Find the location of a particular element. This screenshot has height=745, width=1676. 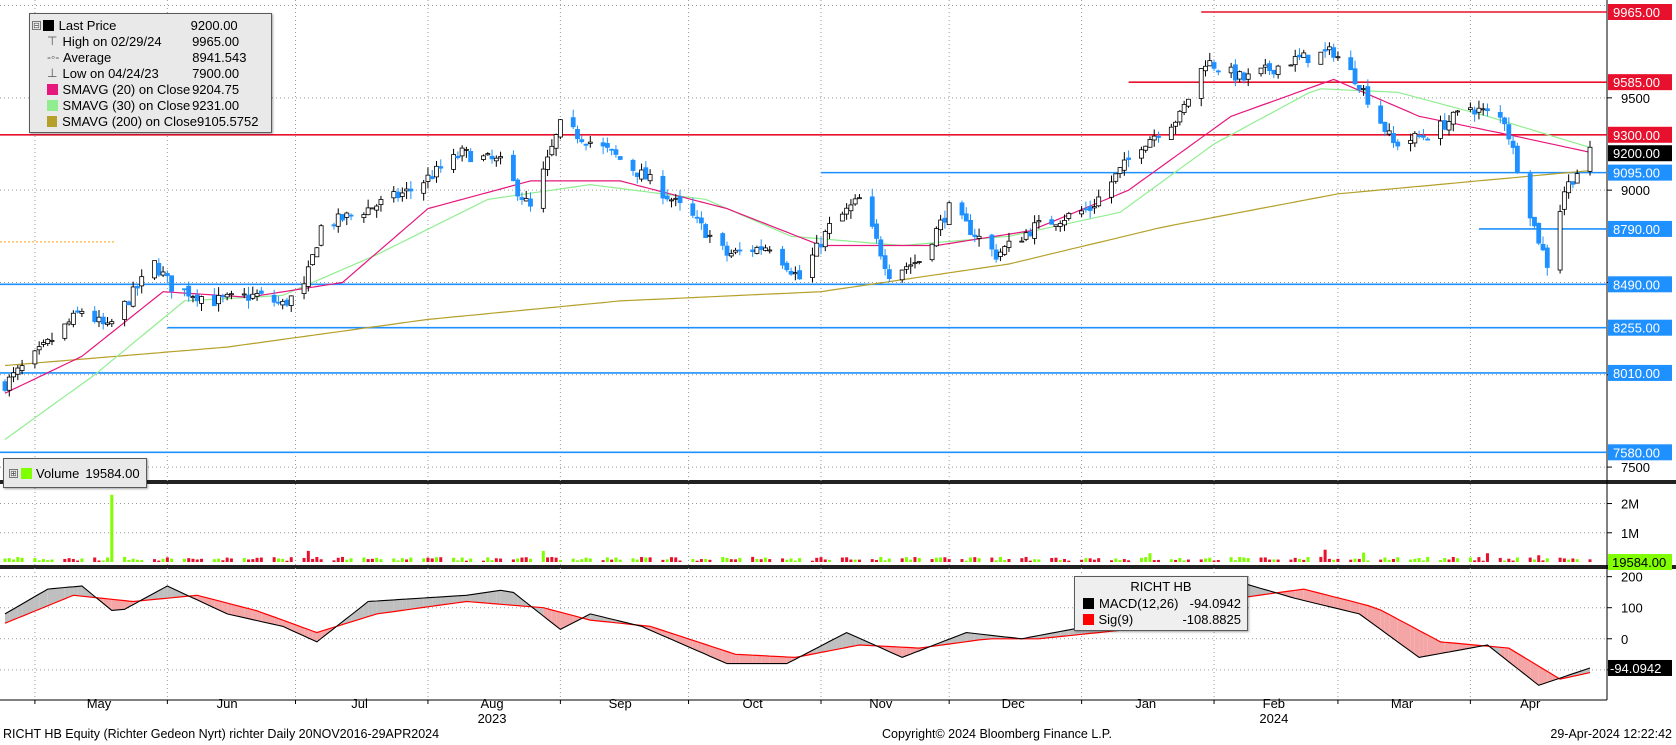

legend-row-macd: MACD(12,26) -94.0942 is located at coordinates (1161, 603).